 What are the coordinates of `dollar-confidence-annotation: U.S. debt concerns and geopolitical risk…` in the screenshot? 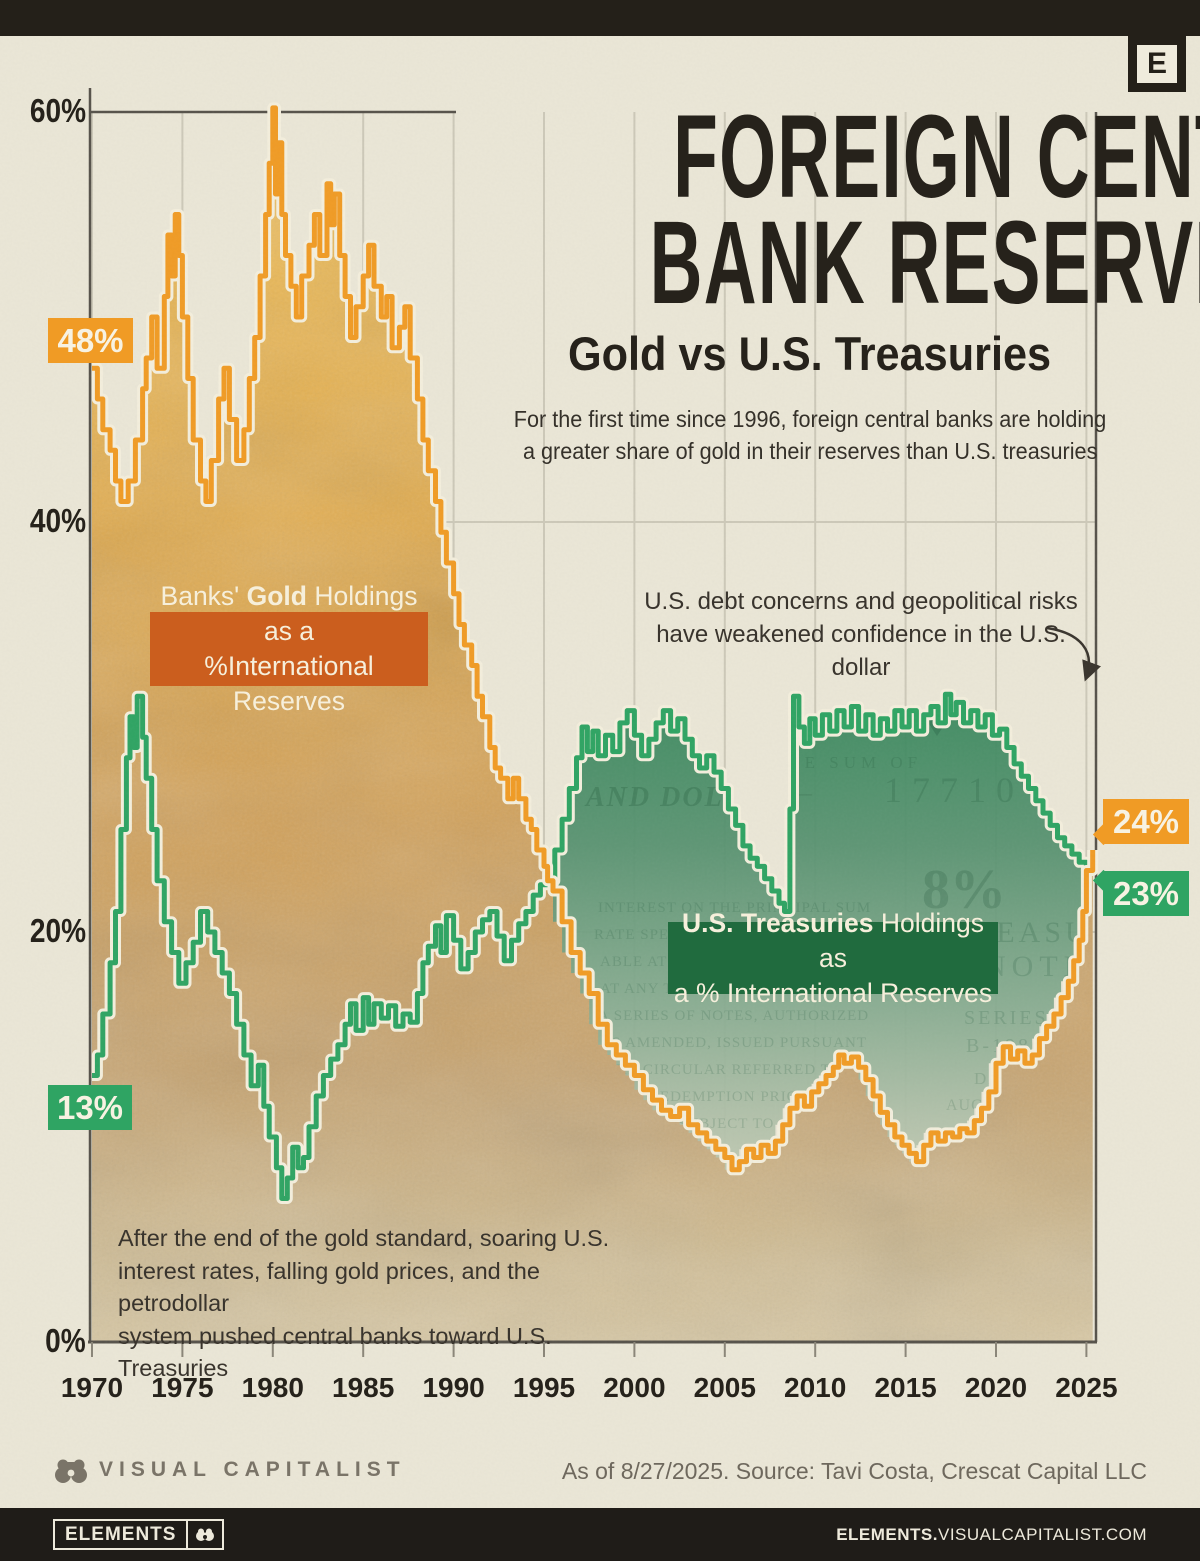 It's located at (861, 634).